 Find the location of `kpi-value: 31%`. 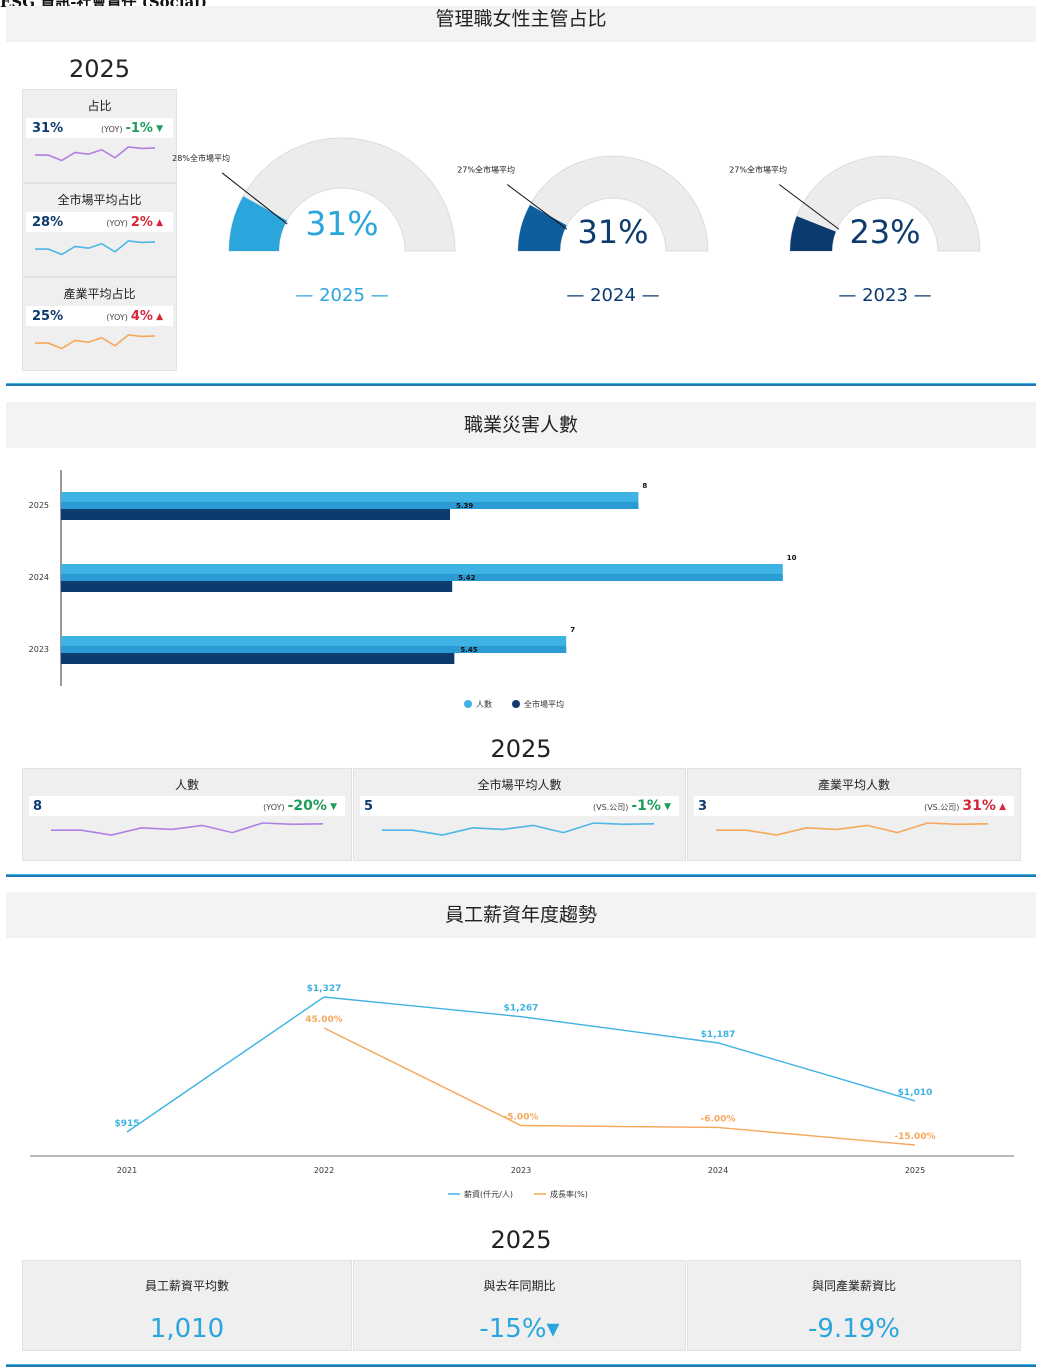

kpi-value: 31% is located at coordinates (48, 128).